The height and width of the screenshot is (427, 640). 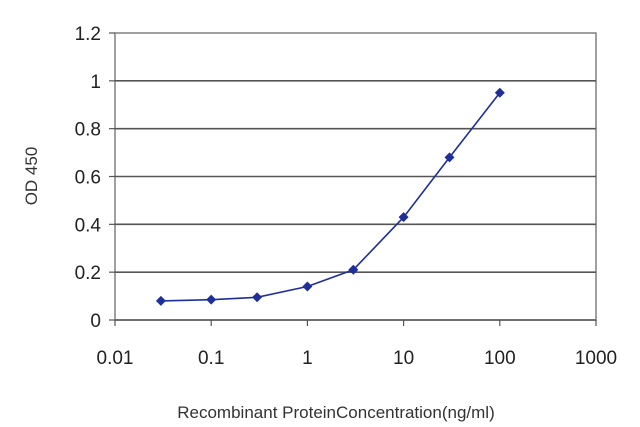 I want to click on y-tick-label: 0, so click(x=95, y=321).